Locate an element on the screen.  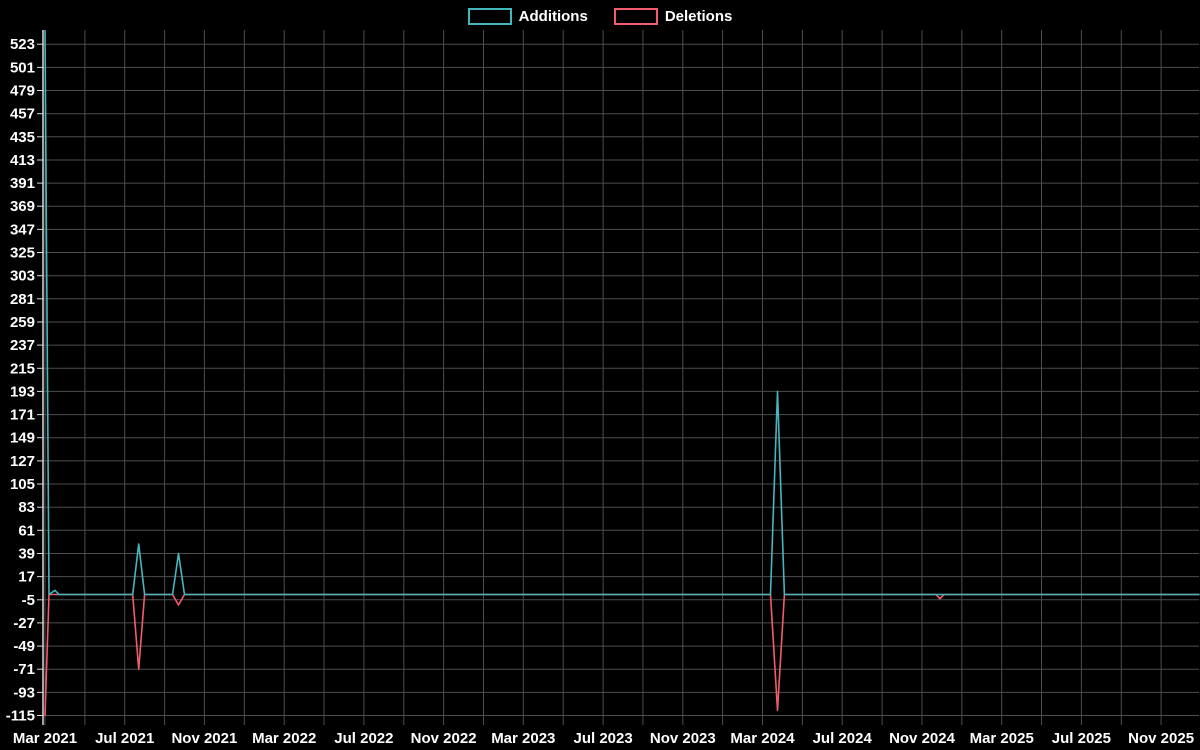
y-tick-label: 325 is located at coordinates (22, 253).